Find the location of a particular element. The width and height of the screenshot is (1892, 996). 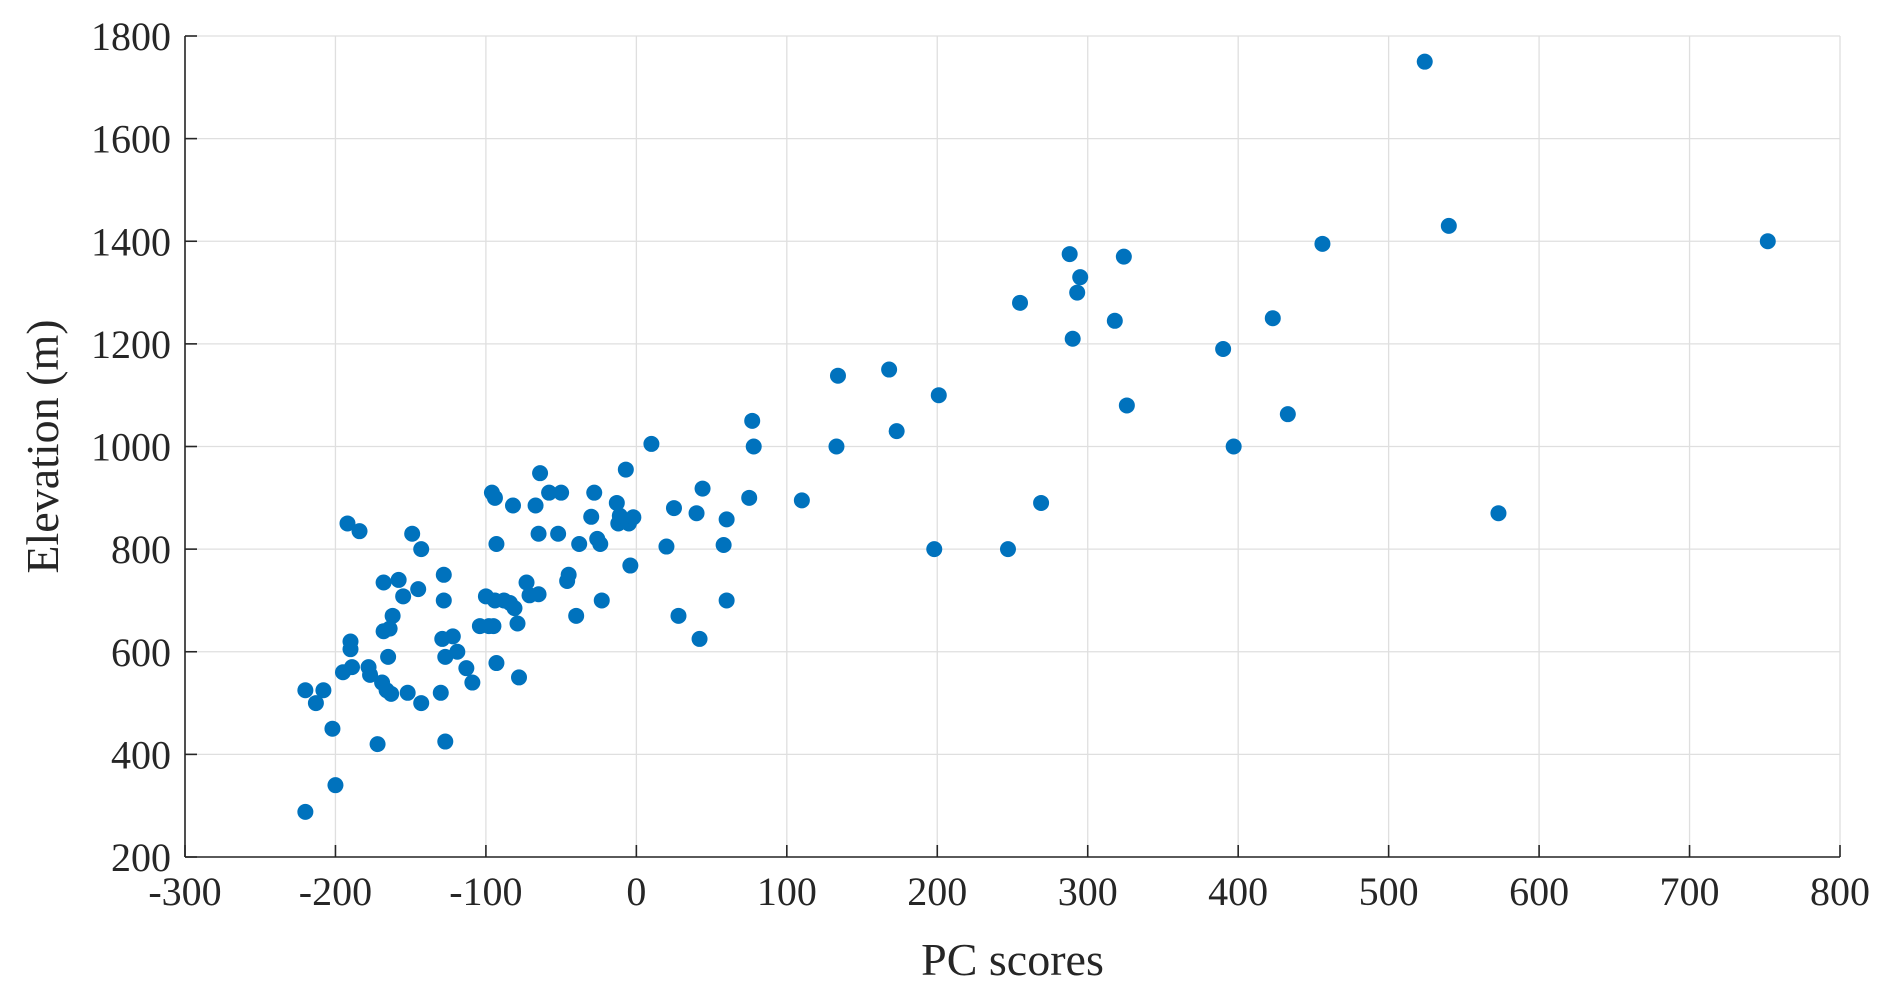

x-tick-label: 0 is located at coordinates (636, 891).